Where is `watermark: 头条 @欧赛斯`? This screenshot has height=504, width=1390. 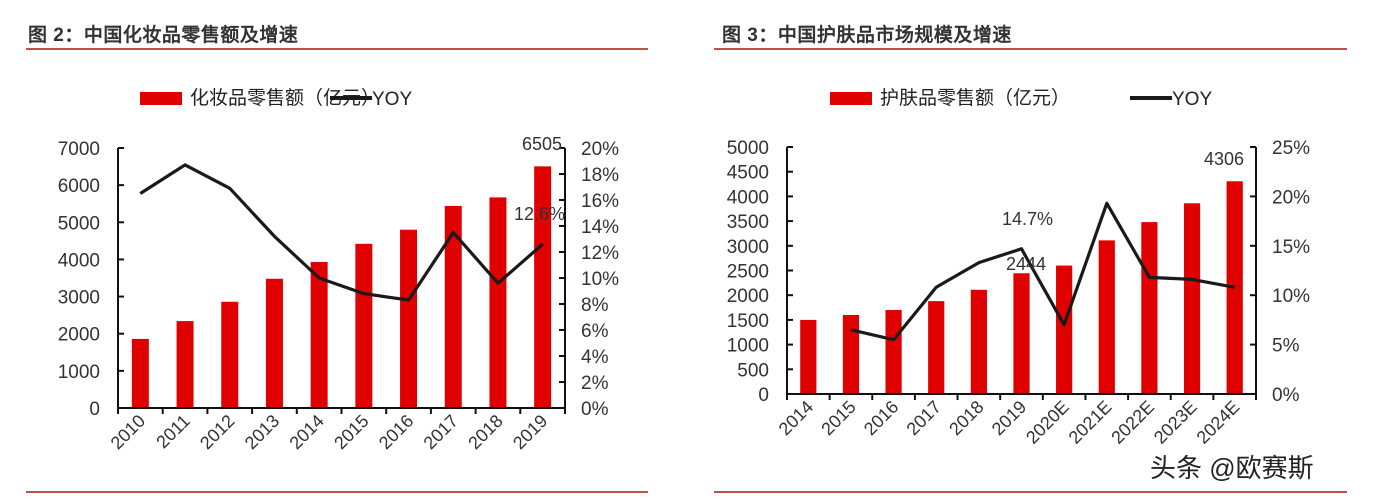 watermark: 头条 @欧赛斯 is located at coordinates (1232, 468).